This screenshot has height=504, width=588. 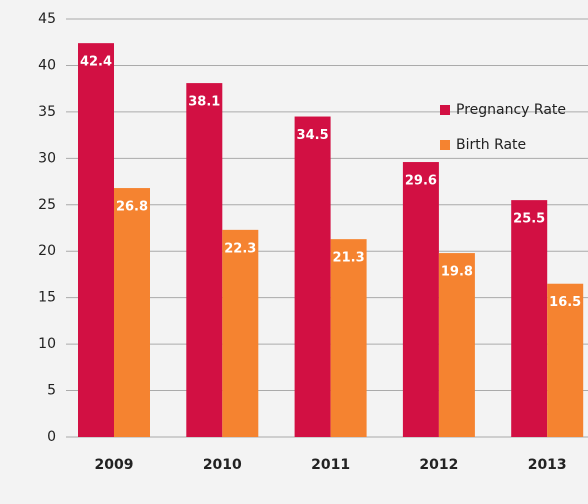 What do you see at coordinates (457, 272) in the screenshot?
I see `data-label: 19.8` at bounding box center [457, 272].